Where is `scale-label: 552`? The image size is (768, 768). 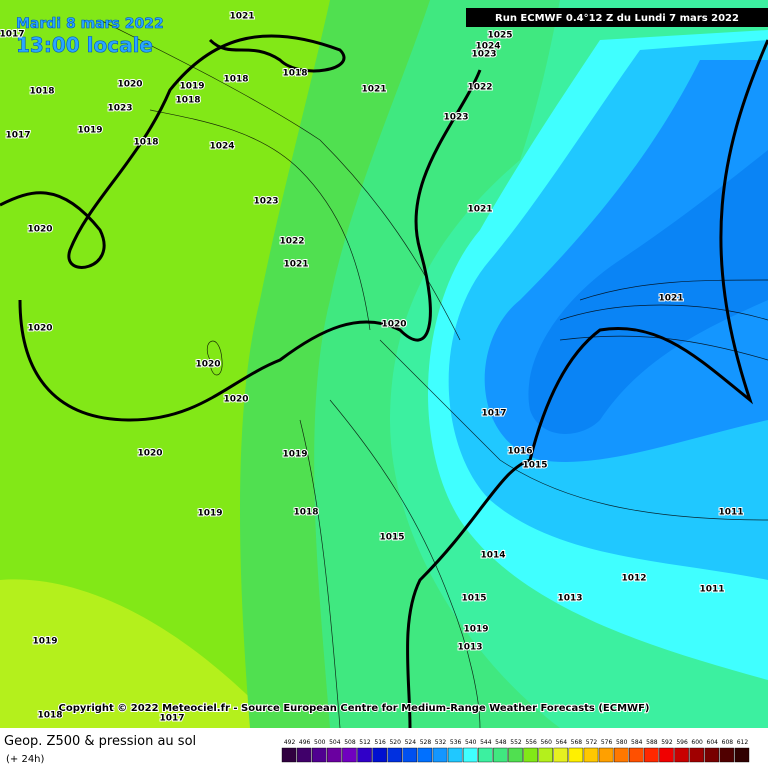 scale-label: 552 is located at coordinates (516, 742).